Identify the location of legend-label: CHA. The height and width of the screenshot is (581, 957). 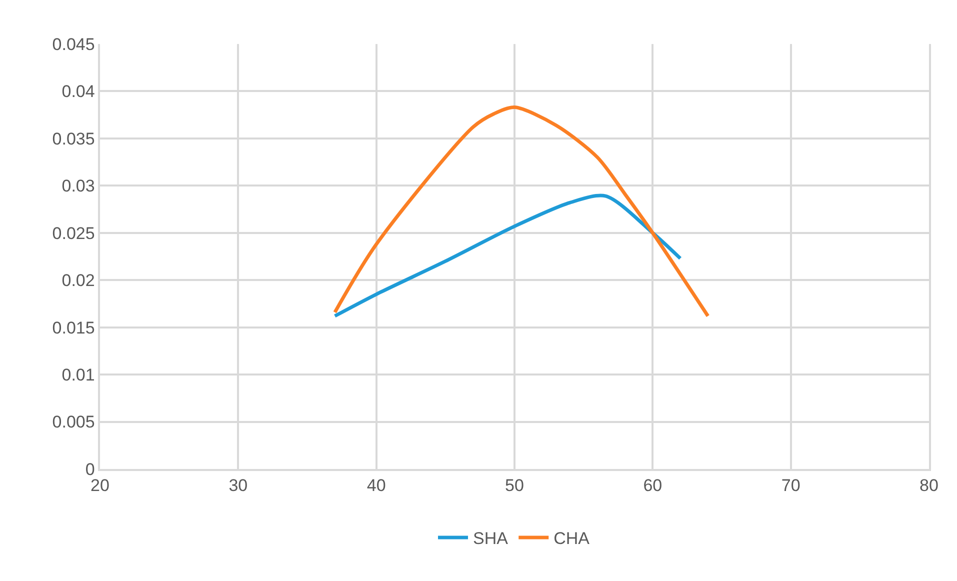
(572, 538).